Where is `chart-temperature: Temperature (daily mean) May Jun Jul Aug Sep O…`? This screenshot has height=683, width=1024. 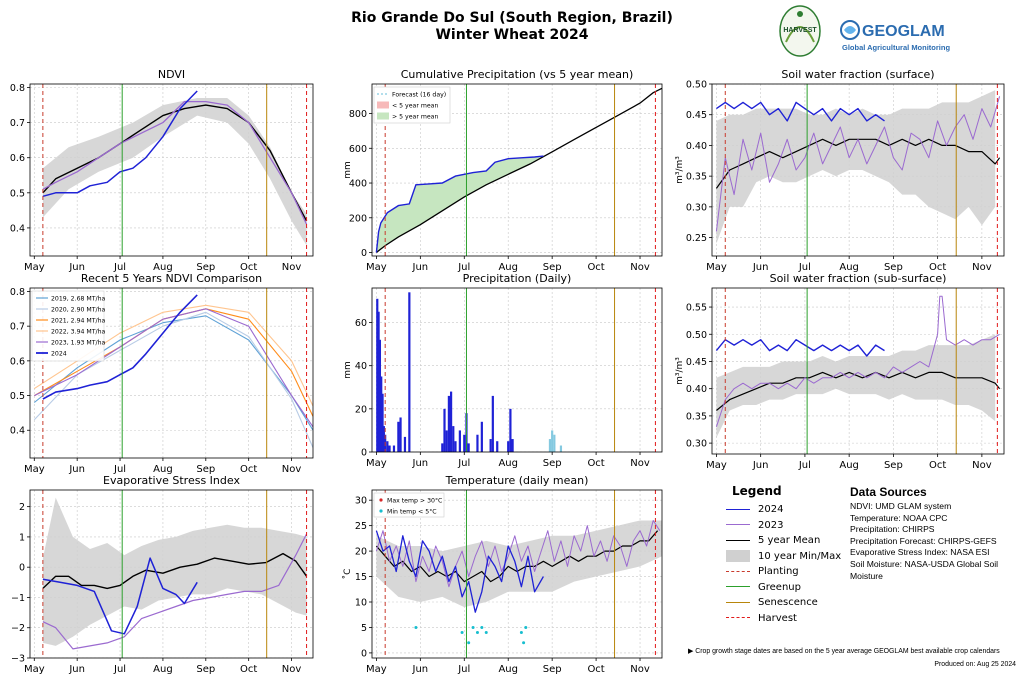 chart-temperature: Temperature (daily mean) May Jun Jul Aug Sep O… is located at coordinates (502, 574).